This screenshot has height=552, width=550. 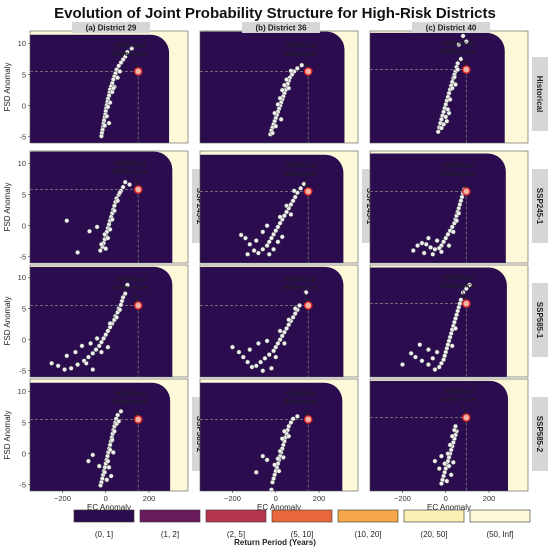 I want to click on contour-fill, so click(x=449, y=87).